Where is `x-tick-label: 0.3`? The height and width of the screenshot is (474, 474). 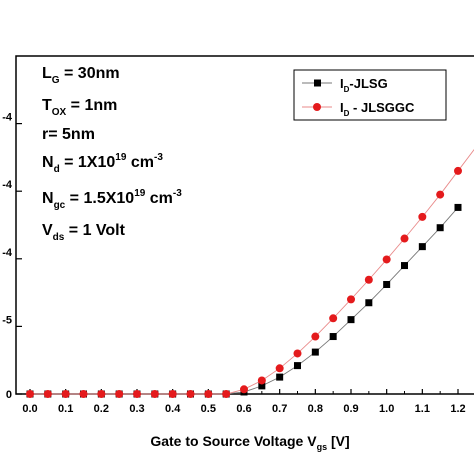
x-tick-label: 0.3 is located at coordinates (136, 409).